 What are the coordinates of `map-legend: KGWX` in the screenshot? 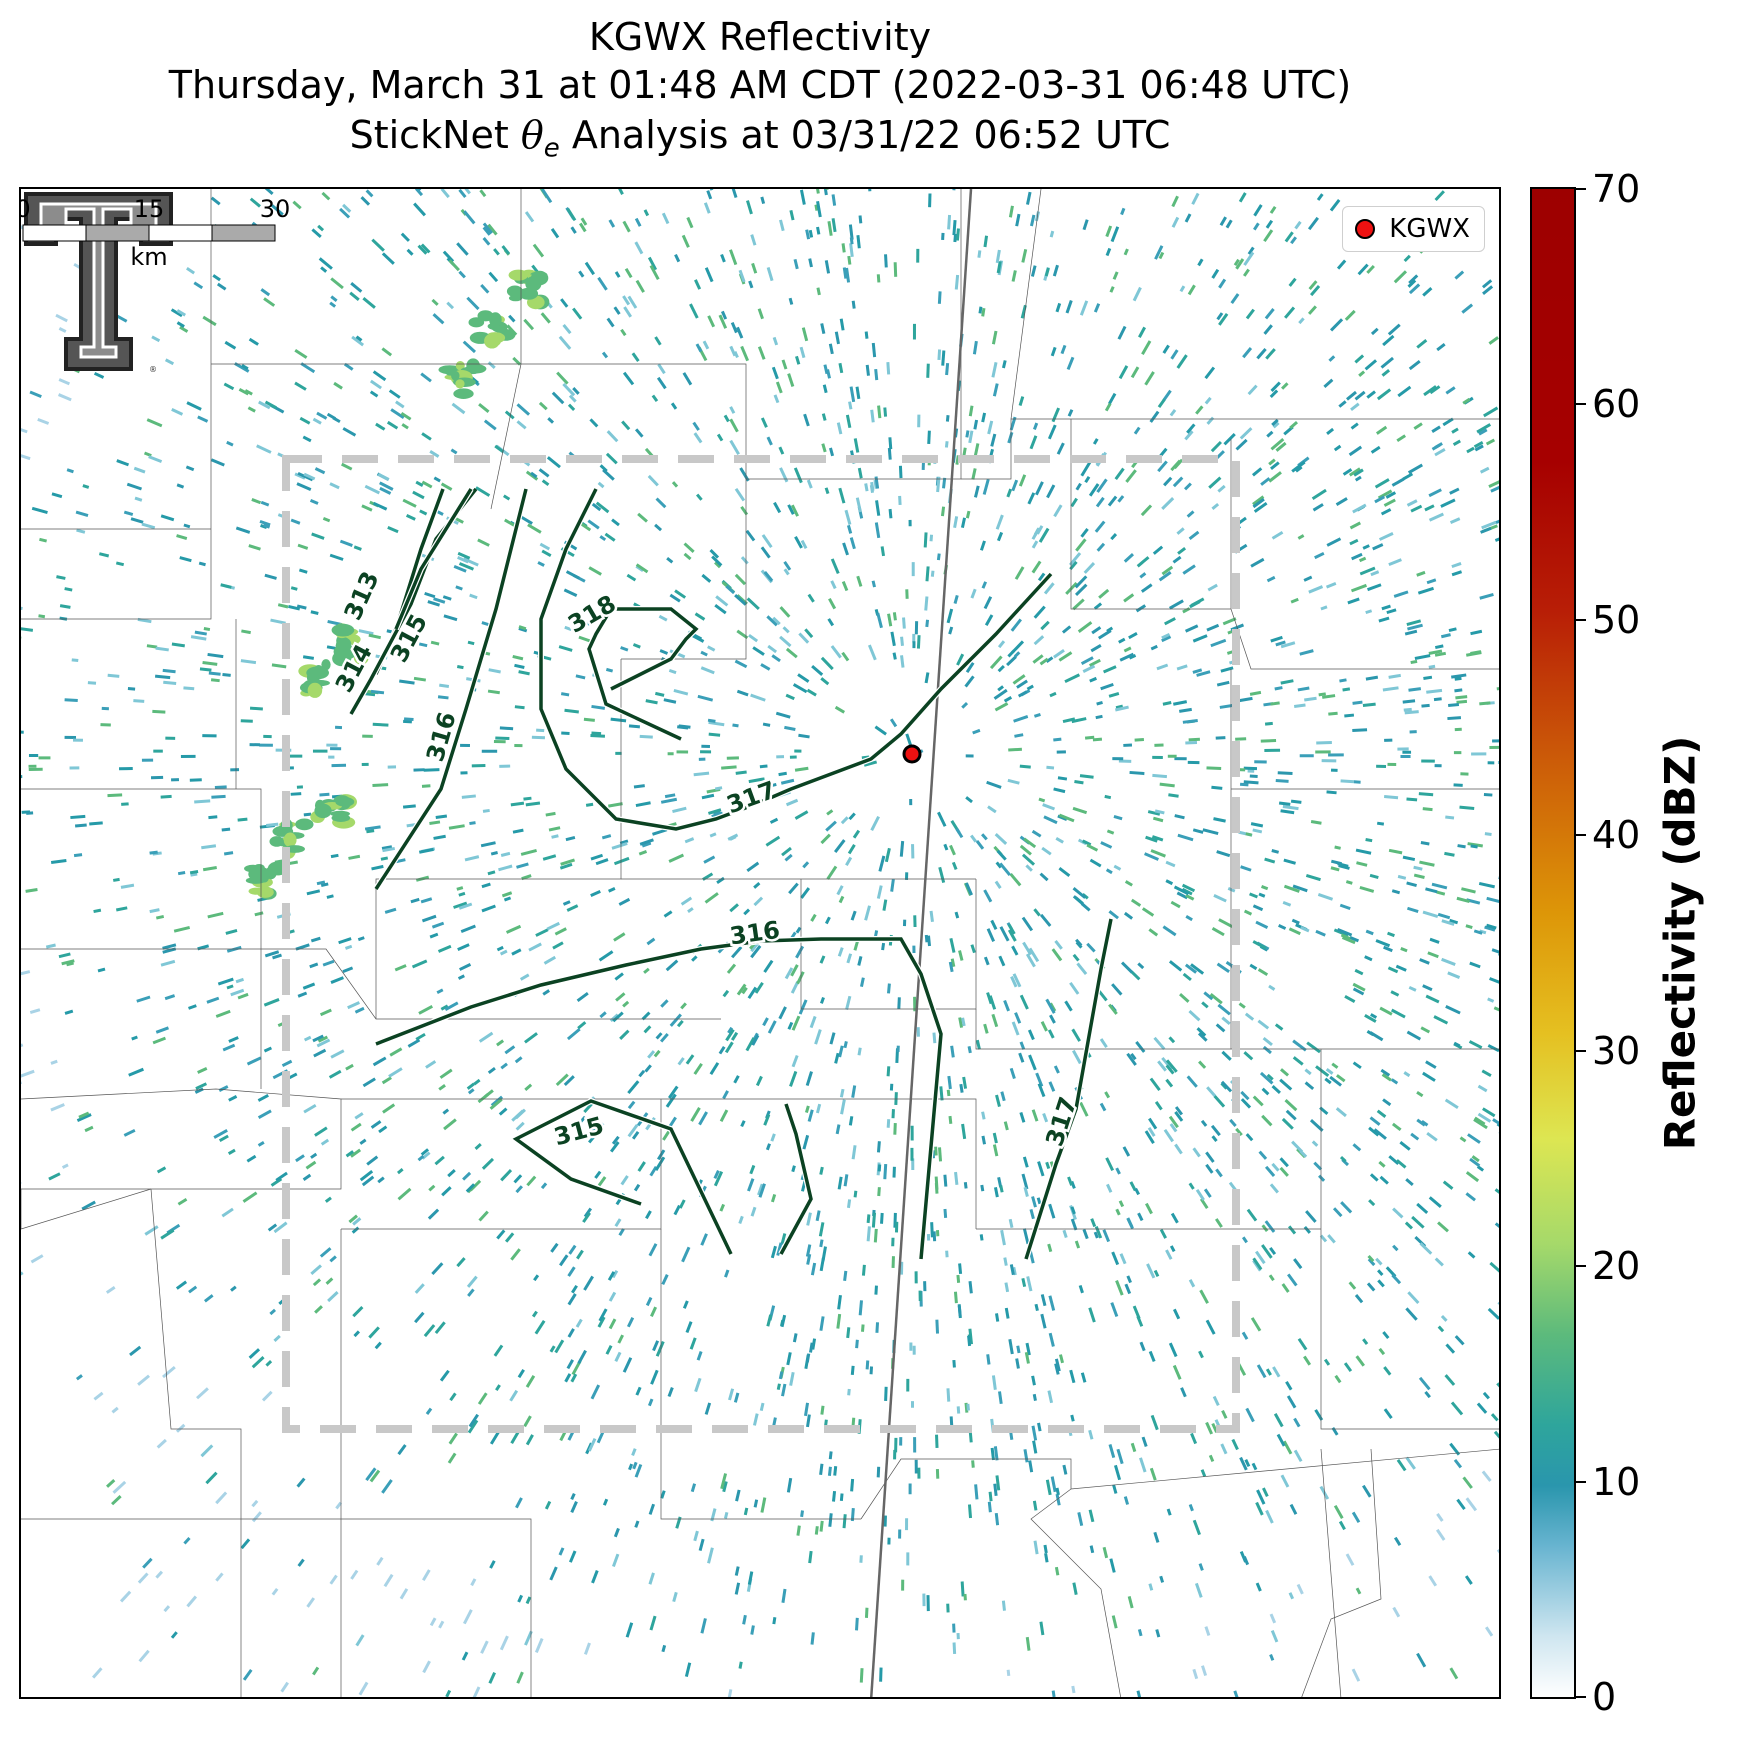 It's located at (1413, 229).